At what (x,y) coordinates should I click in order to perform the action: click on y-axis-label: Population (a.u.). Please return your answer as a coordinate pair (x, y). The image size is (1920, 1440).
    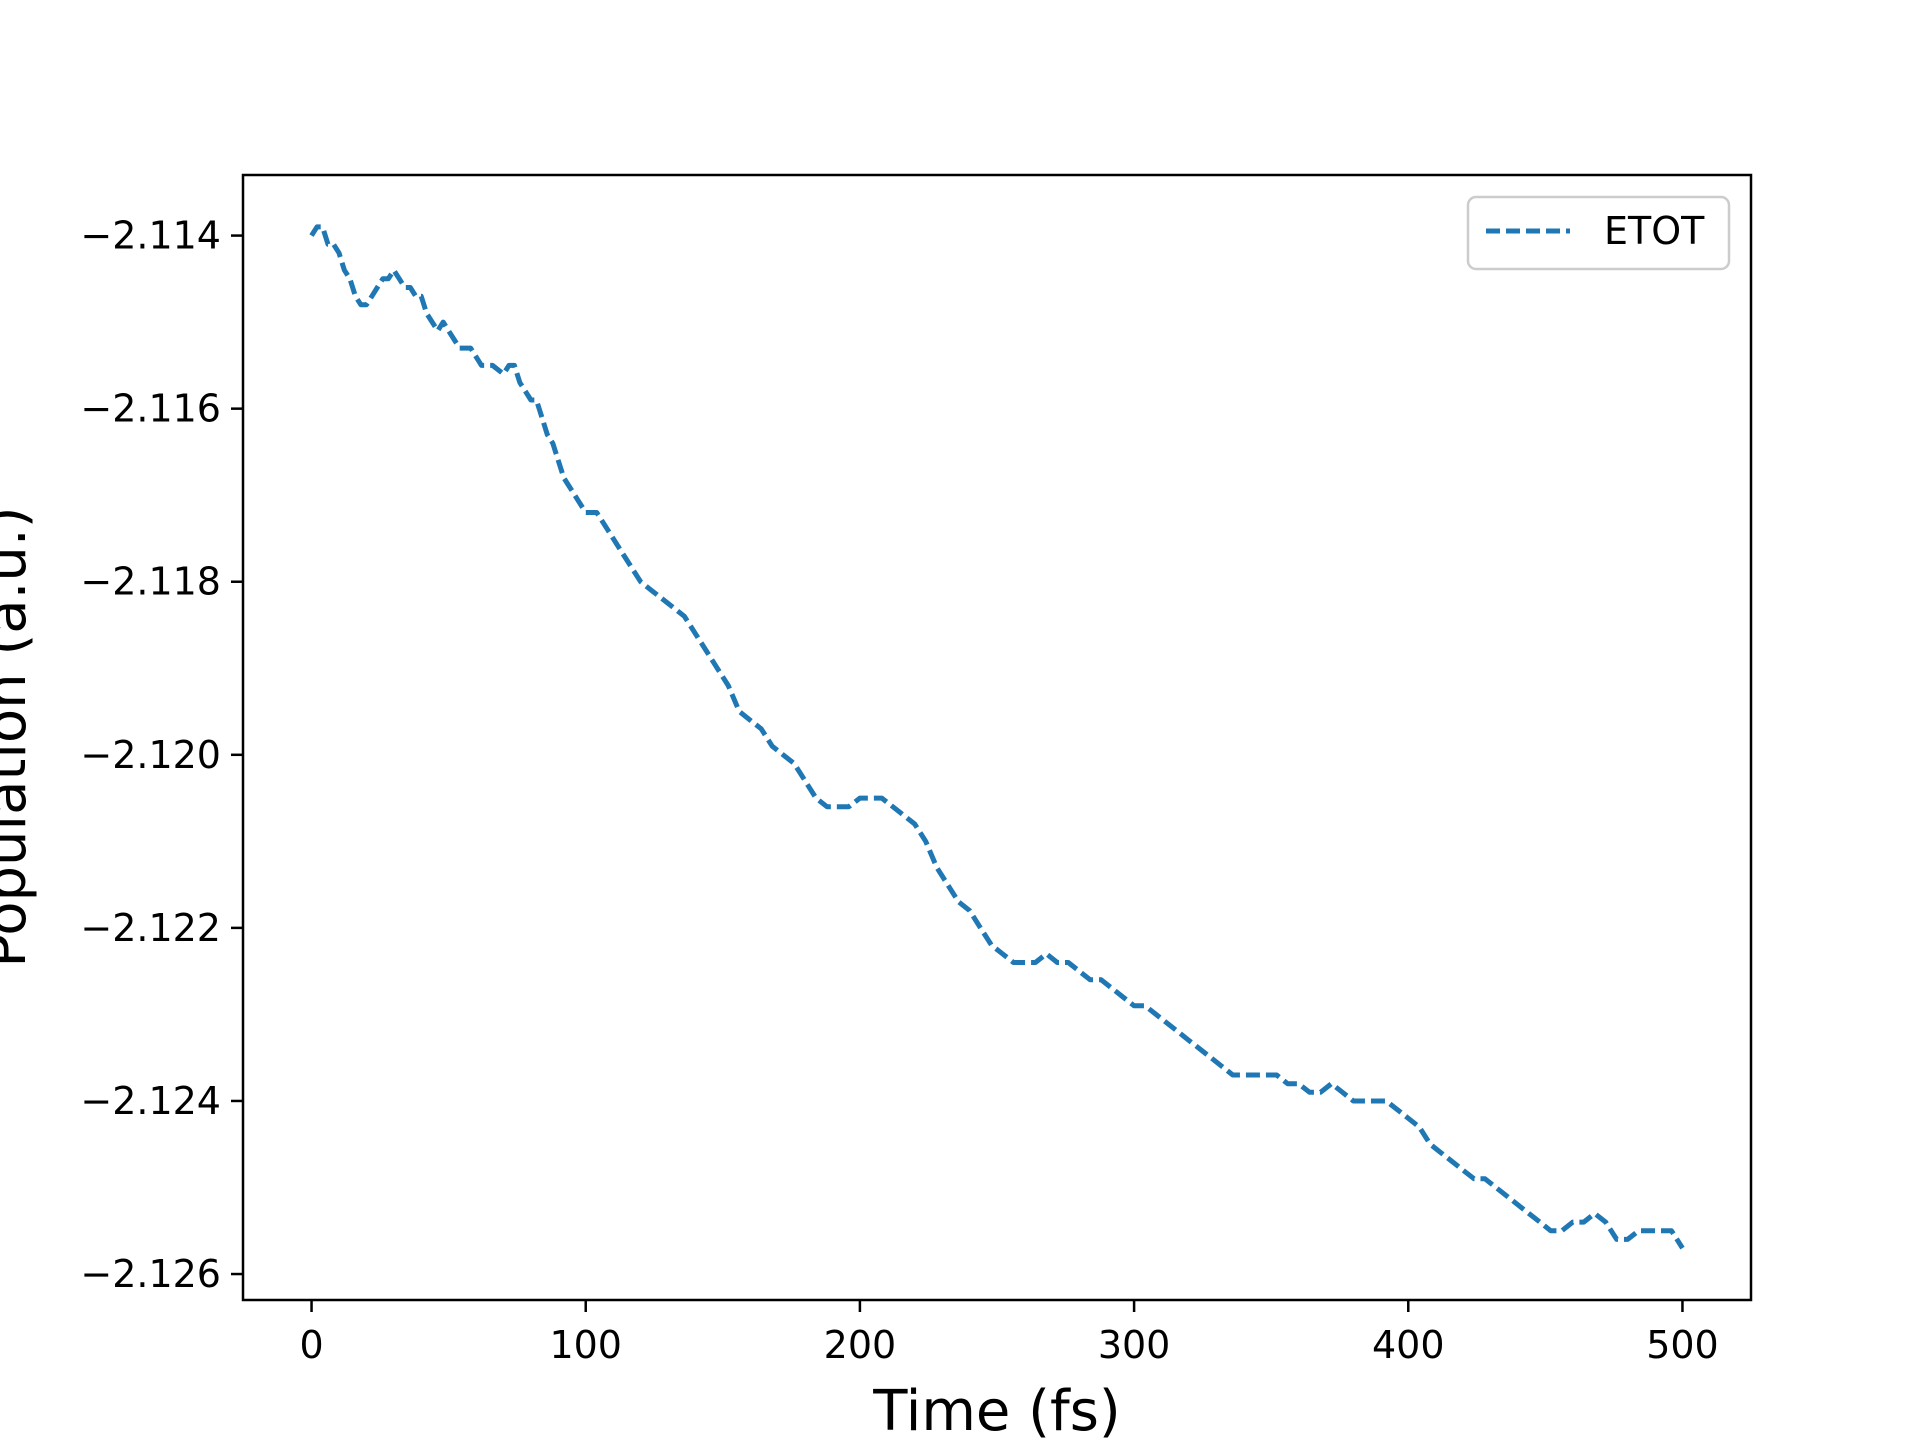
    Looking at the image, I should click on (19, 736).